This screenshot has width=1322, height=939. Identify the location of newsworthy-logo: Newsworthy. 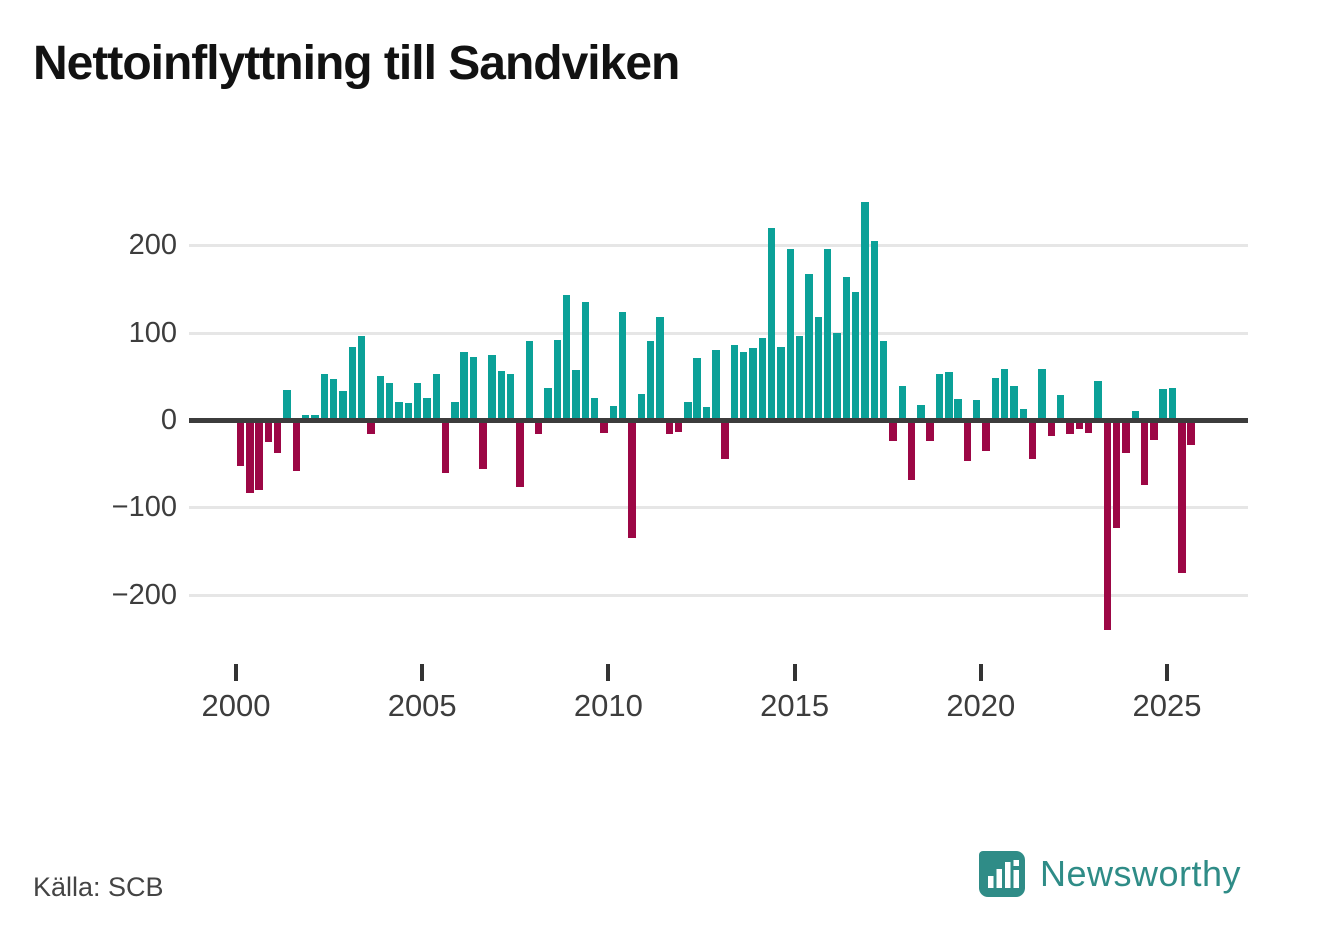
(1109, 874).